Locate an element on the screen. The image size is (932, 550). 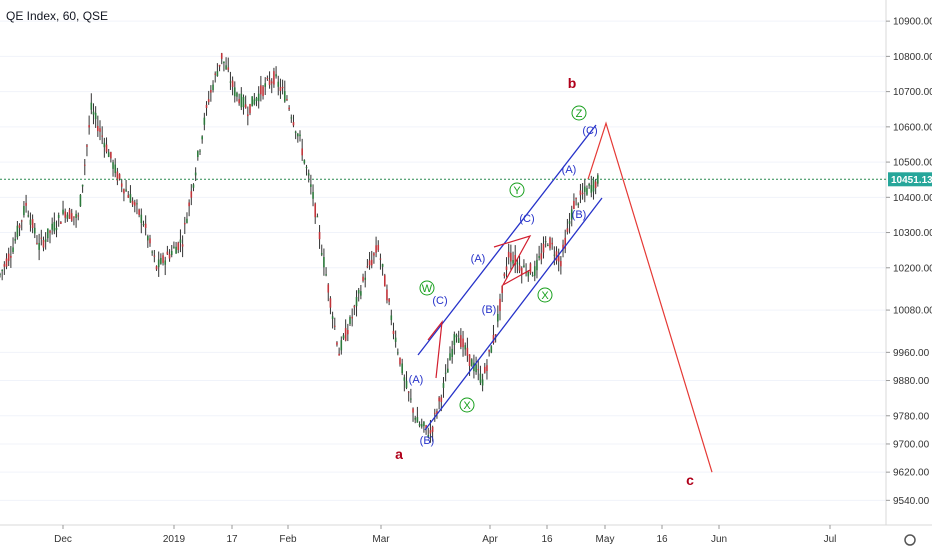
price-tick-label: 10080.00 is located at coordinates (912, 311).